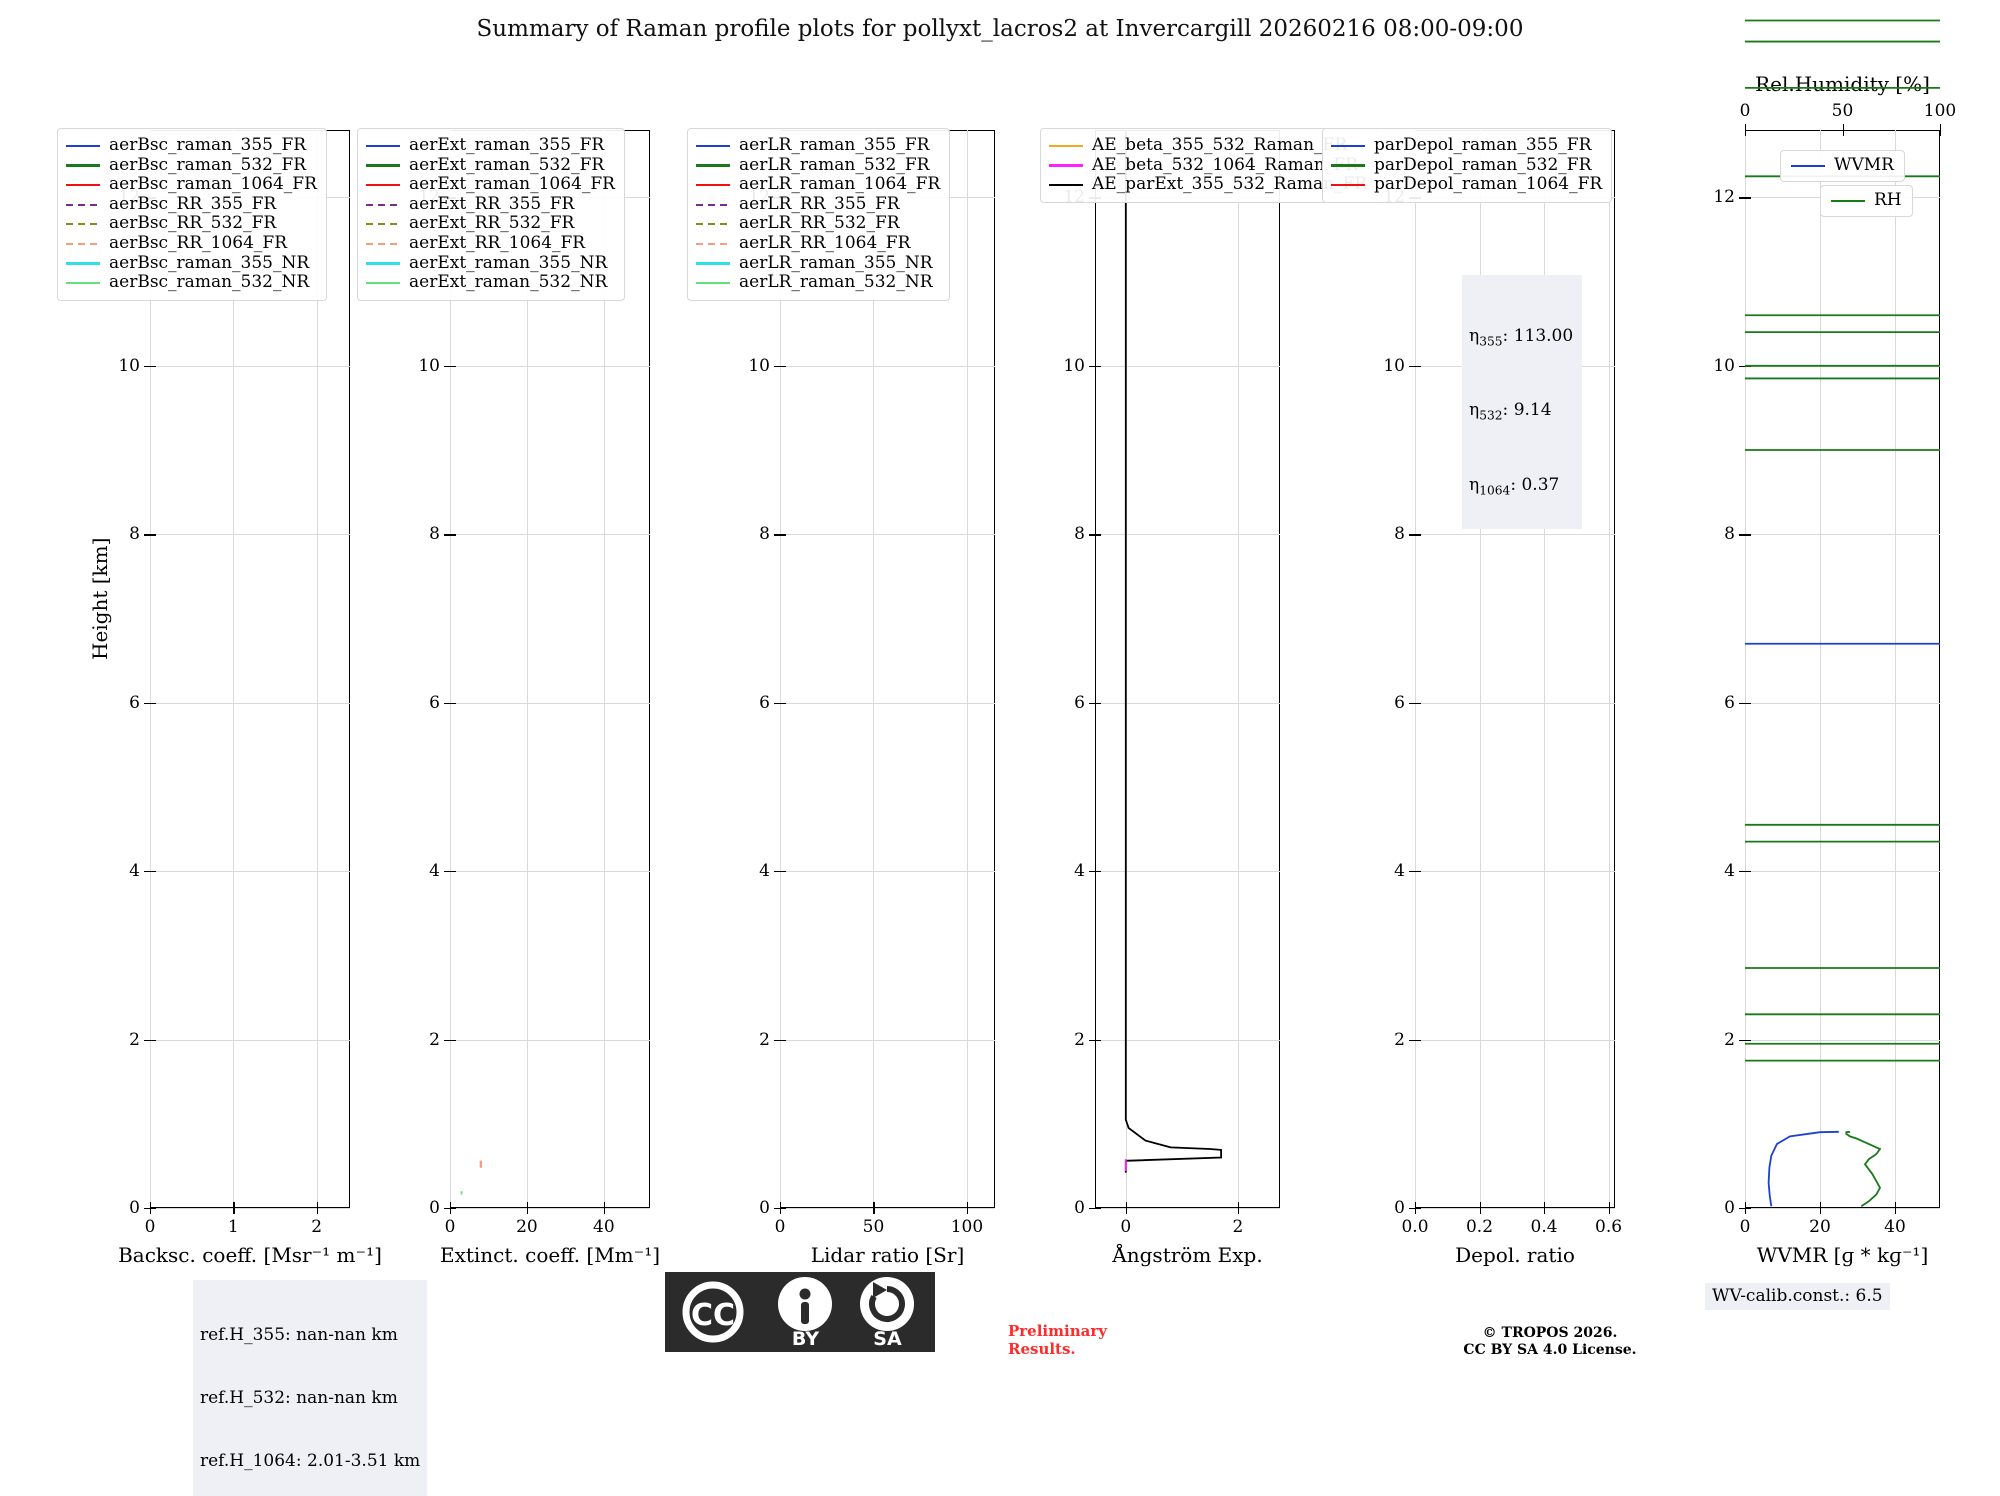 The height and width of the screenshot is (1496, 2000). I want to click on legend-item: aerExt_raman_355_NR, so click(490, 263).